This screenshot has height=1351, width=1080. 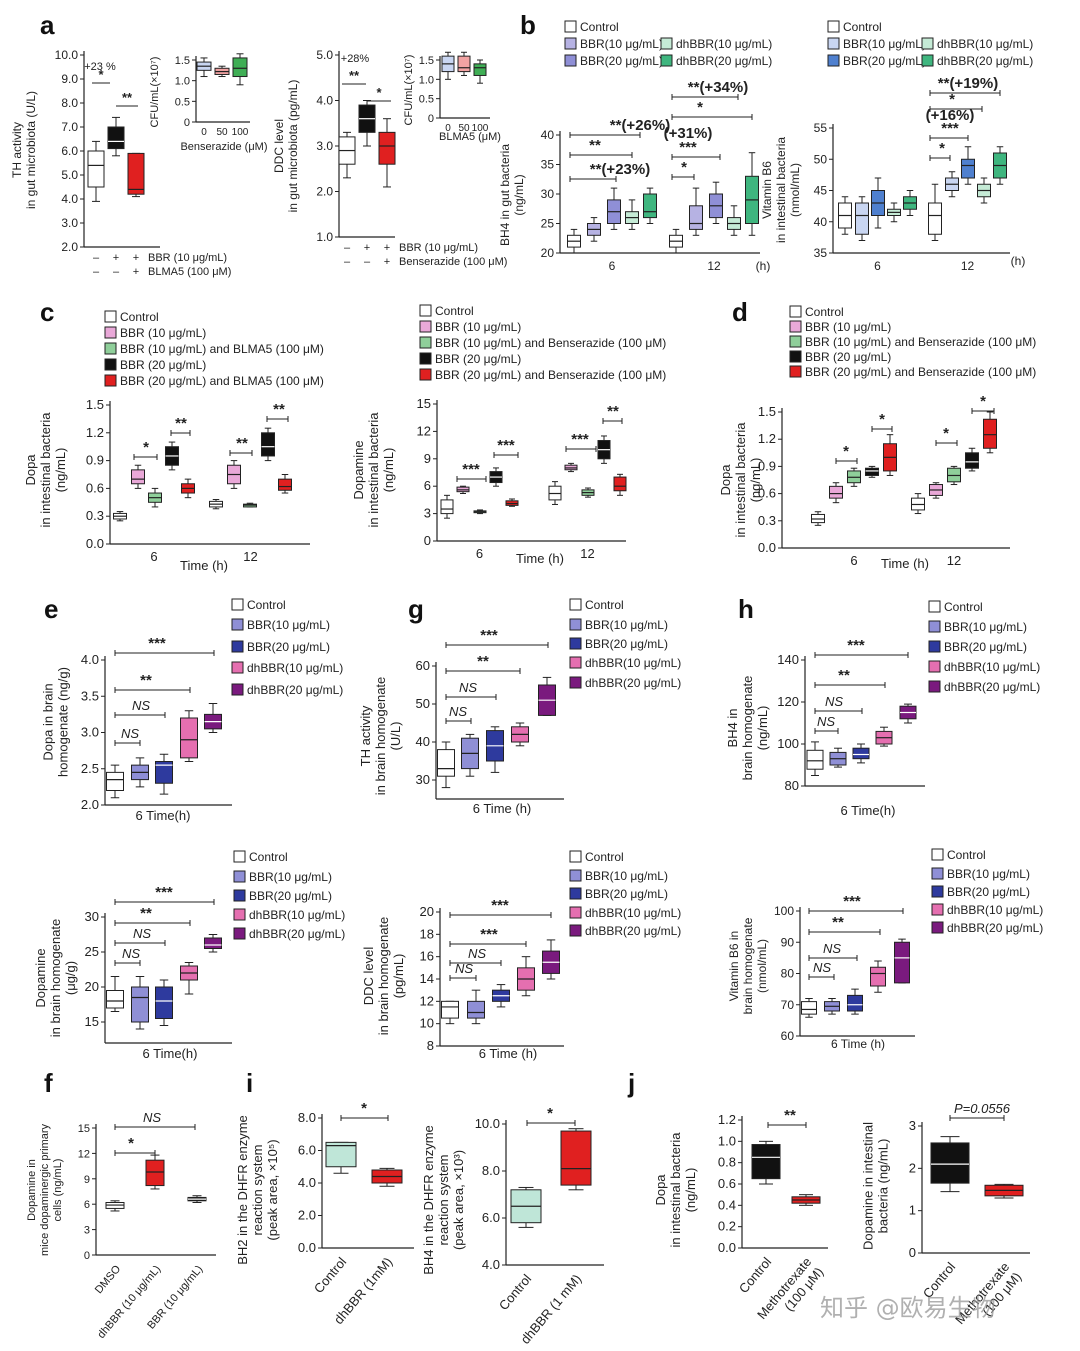 I want to click on h2-annotation: ***, so click(x=852, y=901).